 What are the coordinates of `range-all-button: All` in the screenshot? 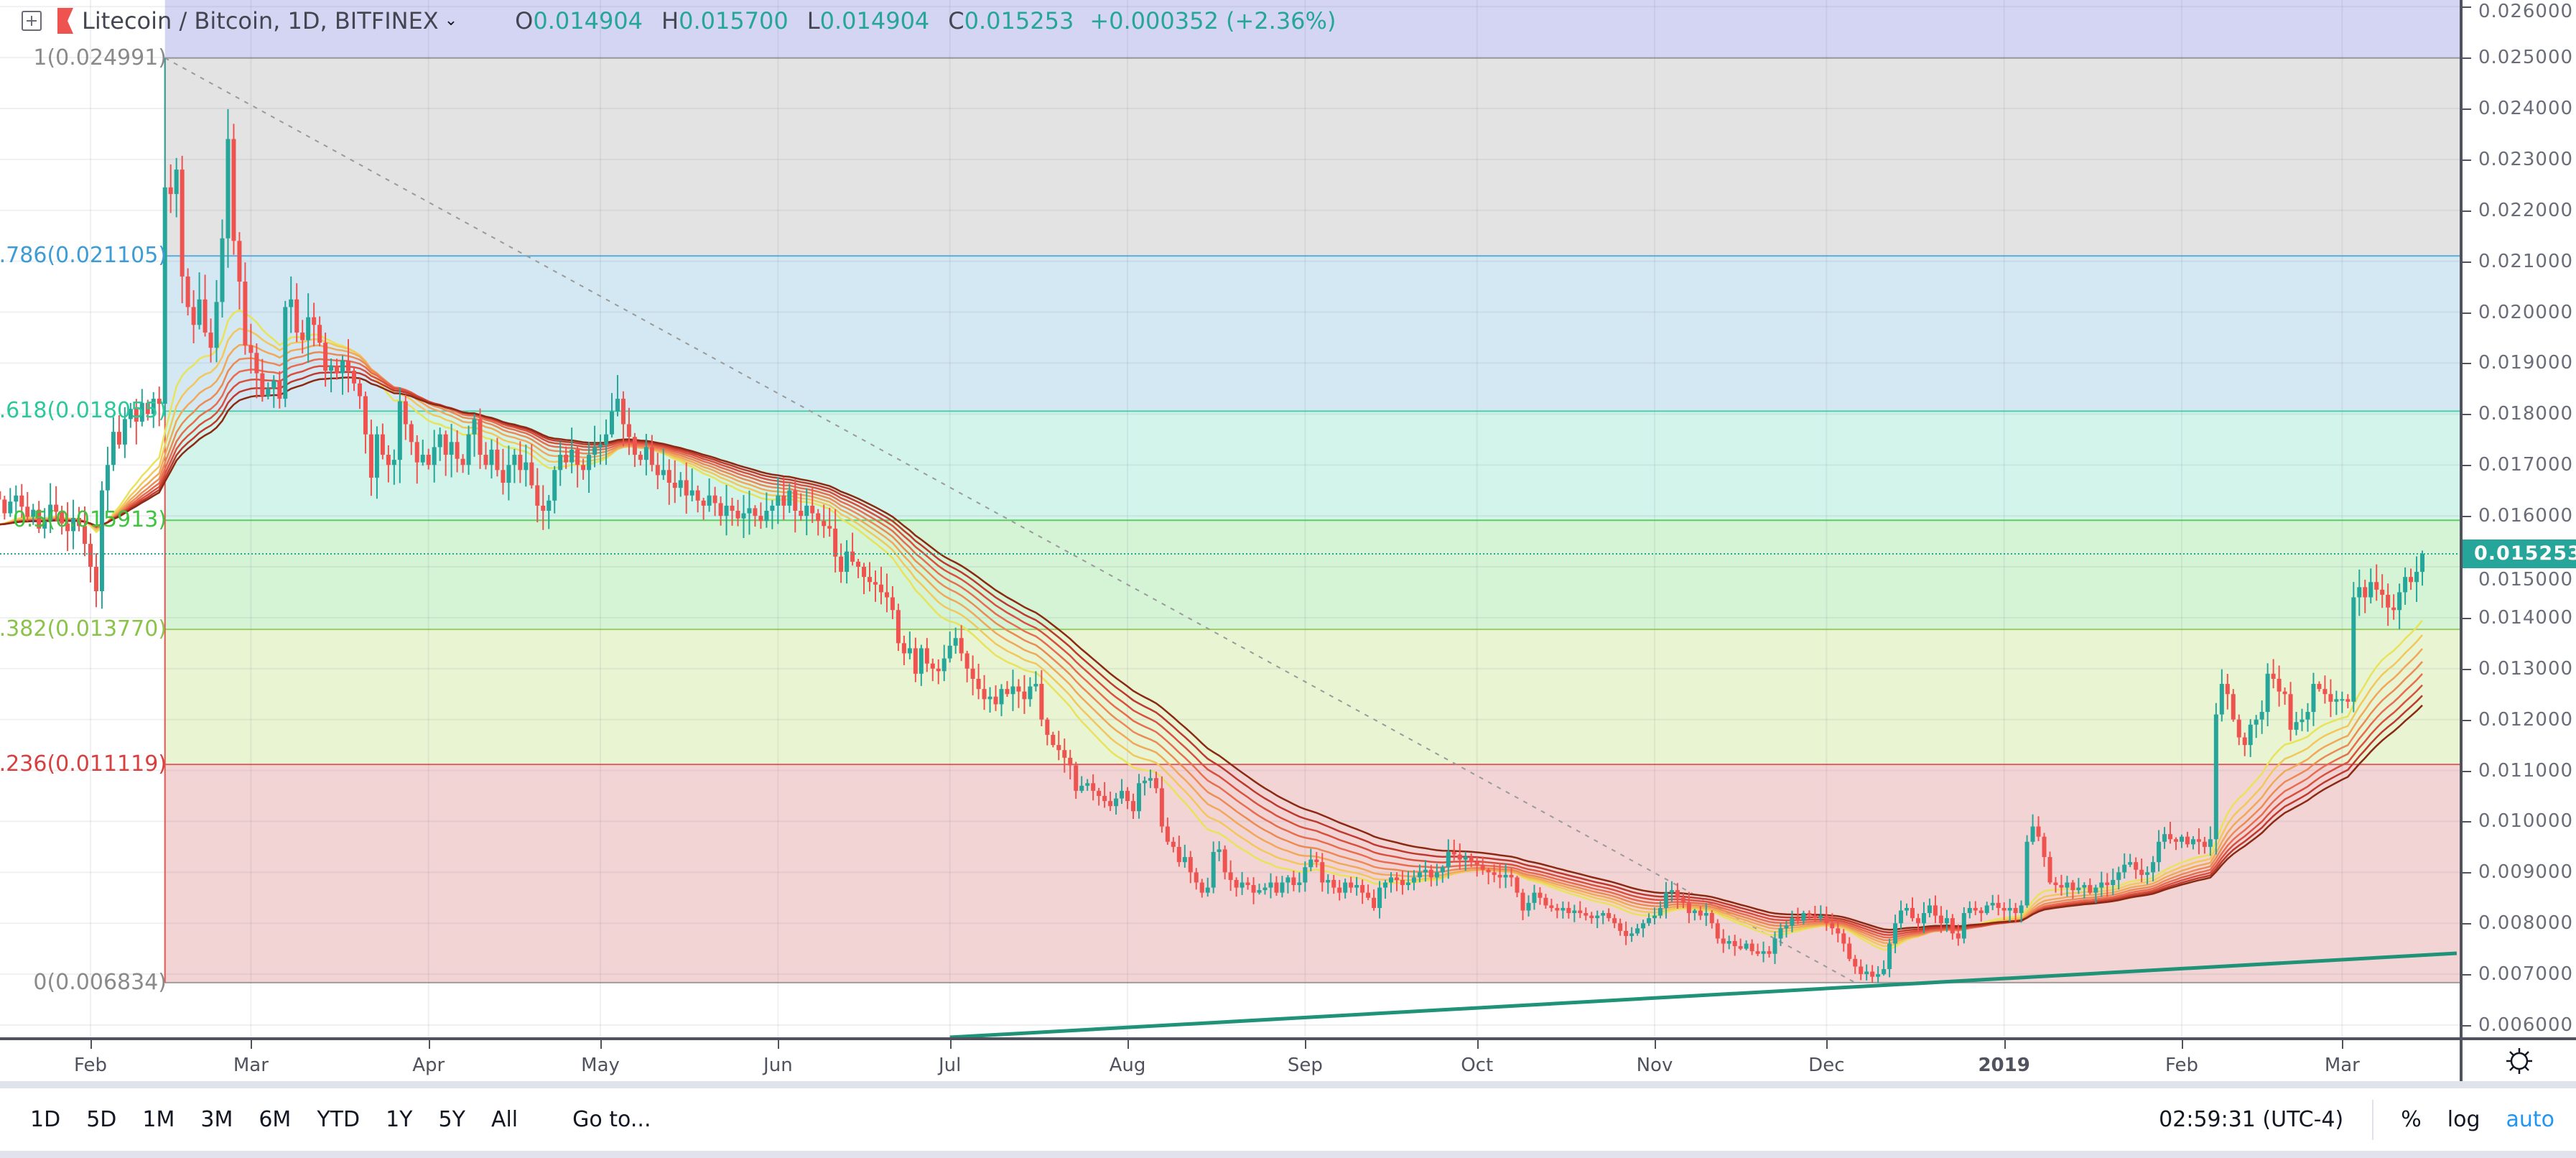 It's located at (504, 1119).